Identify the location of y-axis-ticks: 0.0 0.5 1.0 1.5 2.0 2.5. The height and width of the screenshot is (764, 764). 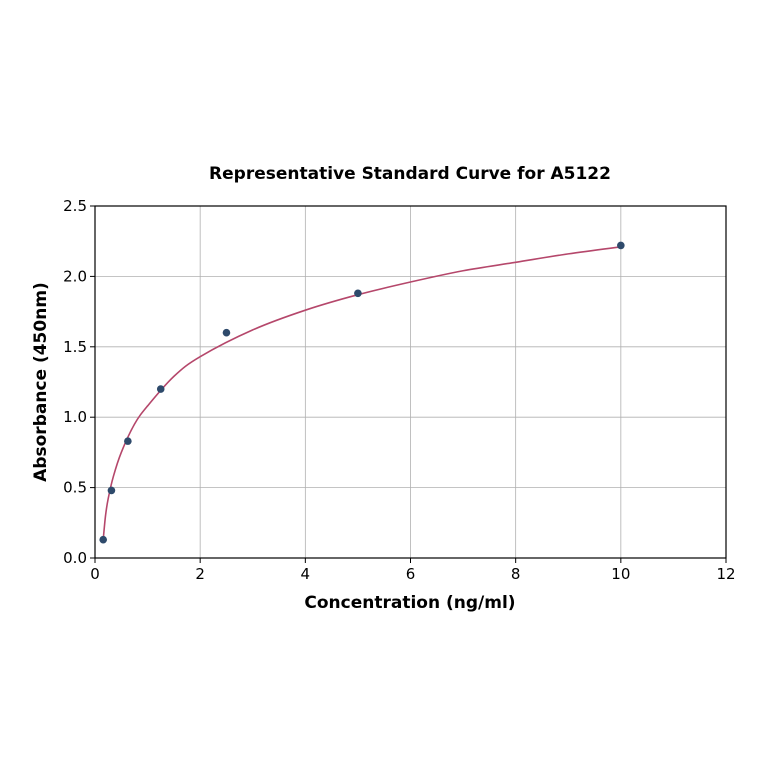
(79, 382).